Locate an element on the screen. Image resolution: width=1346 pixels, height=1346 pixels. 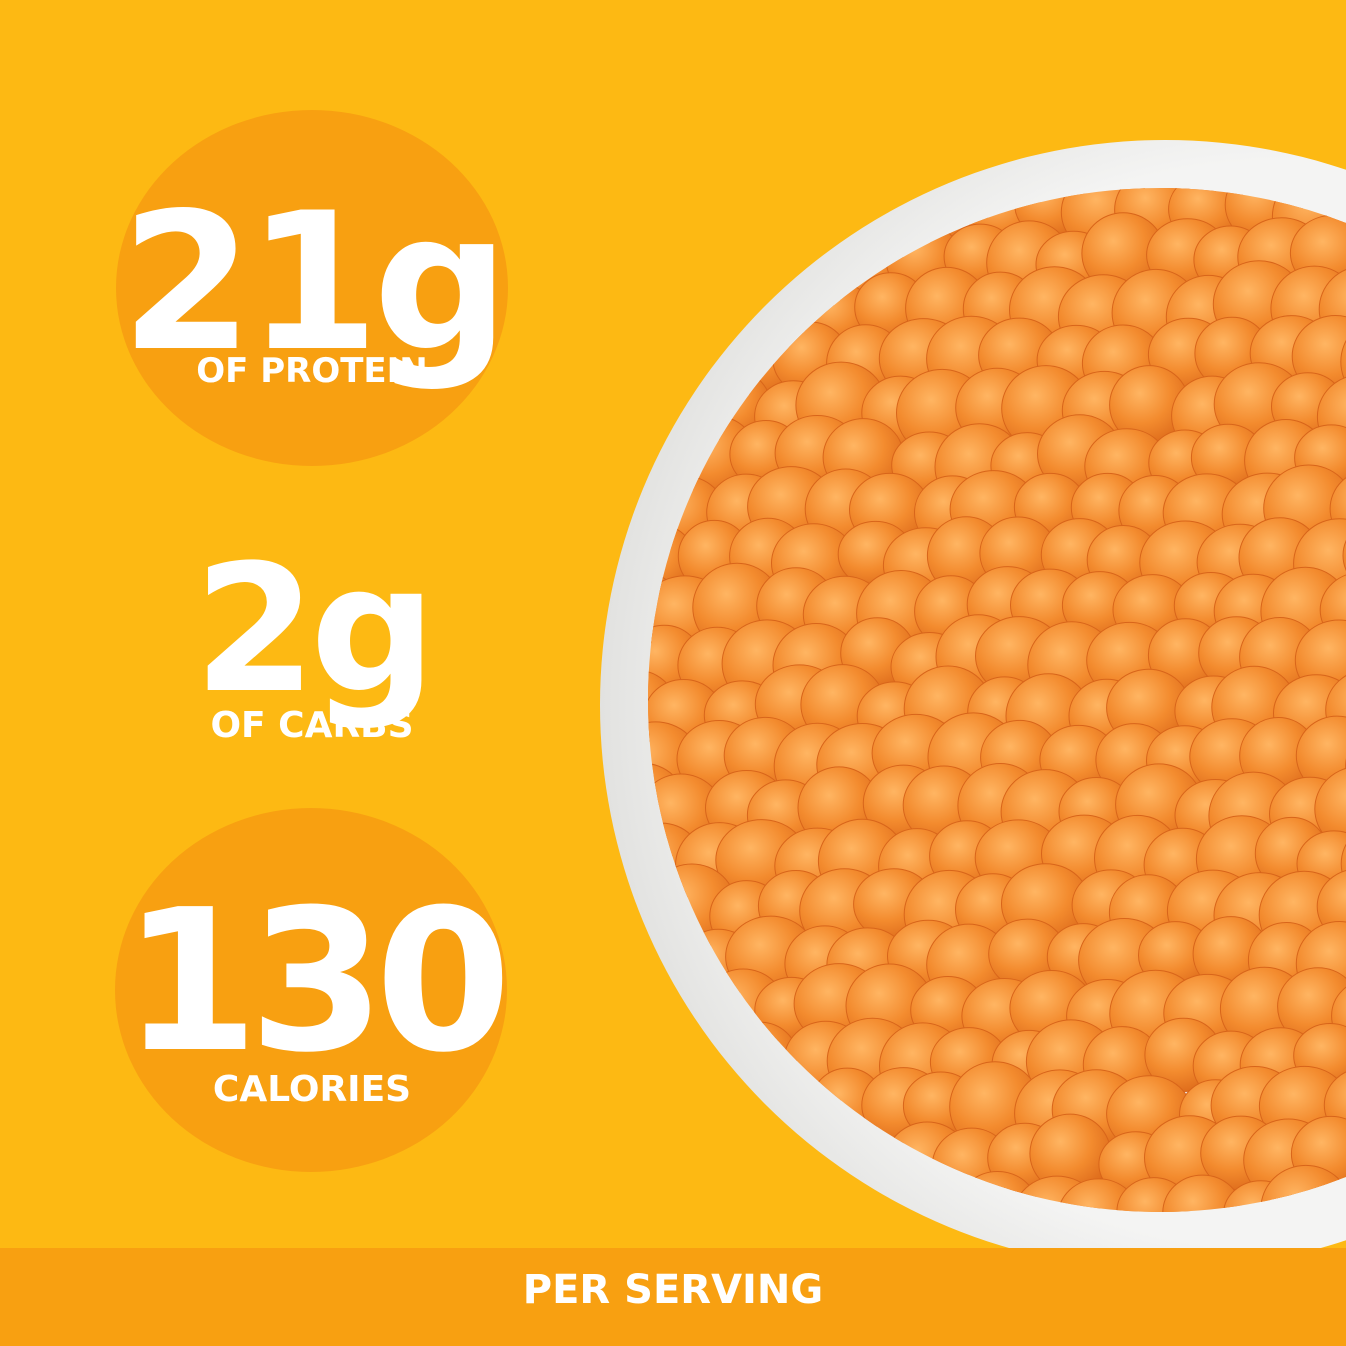
carbs-label: OF CARBS is located at coordinates (312, 725).